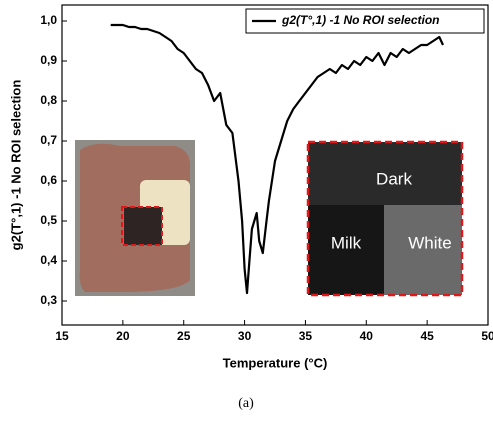 The height and width of the screenshot is (432, 493). Describe the element at coordinates (246, 403) in the screenshot. I see `caption: (a)` at that location.